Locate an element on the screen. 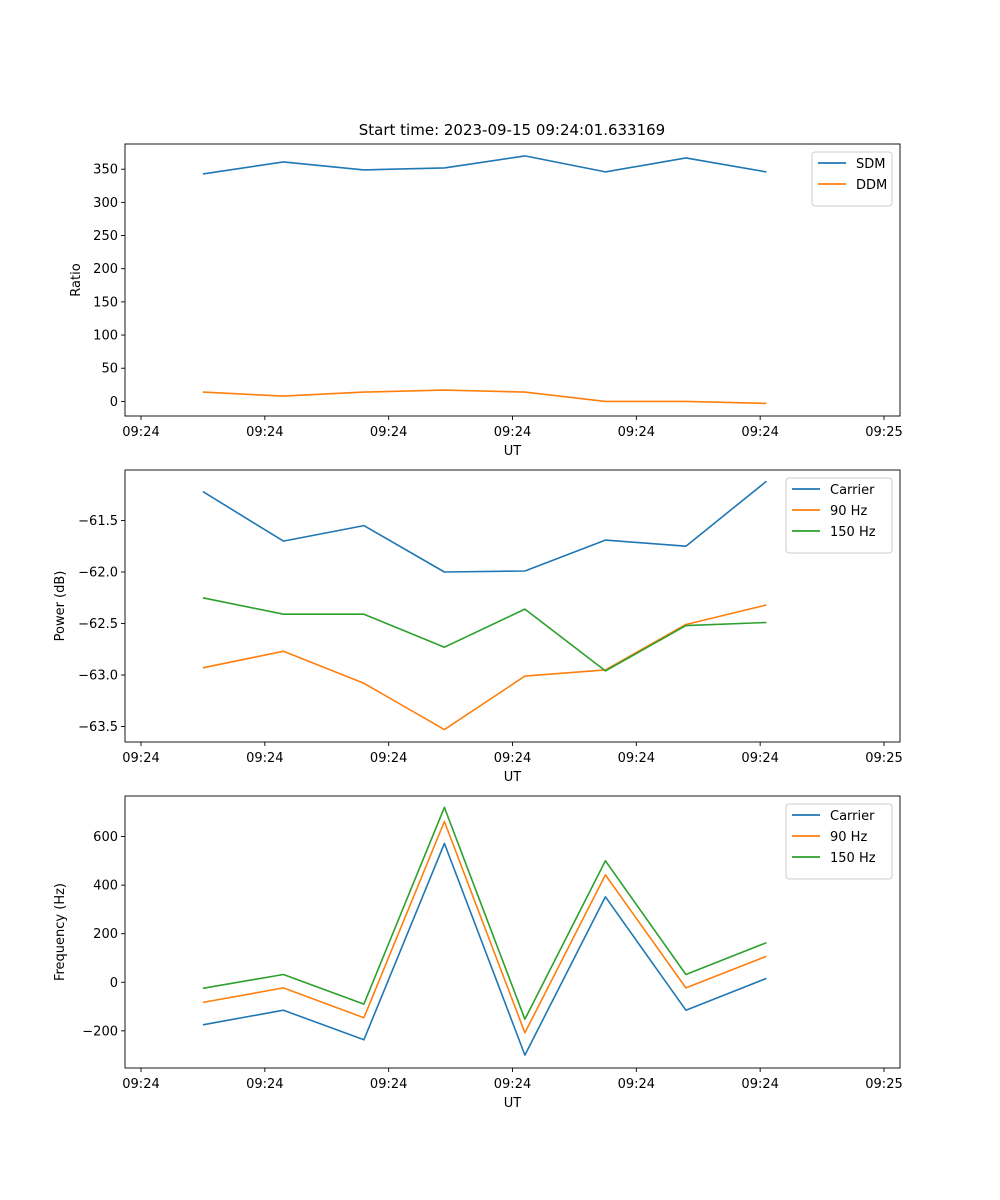 This screenshot has width=1000, height=1200. series-line-sdm is located at coordinates (484, 165).